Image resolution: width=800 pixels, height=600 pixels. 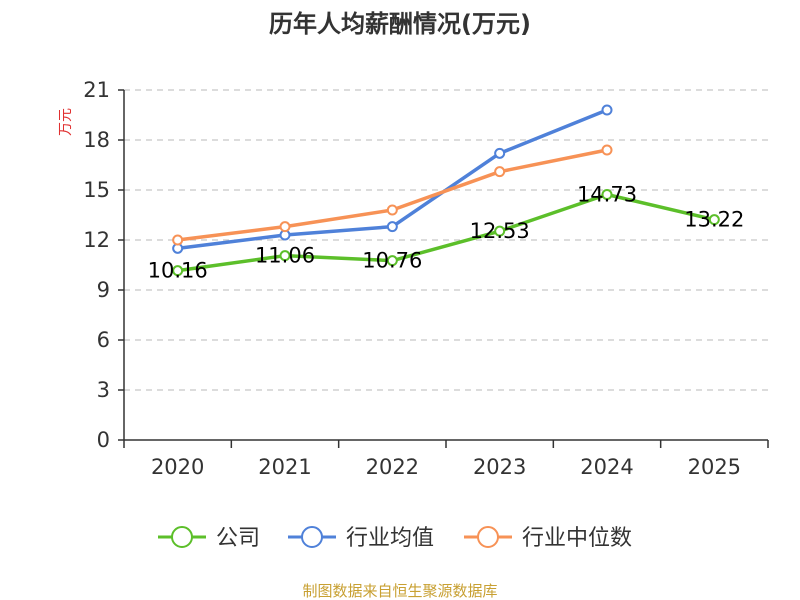 What do you see at coordinates (177, 467) in the screenshot?
I see `x-tick-label: 2020` at bounding box center [177, 467].